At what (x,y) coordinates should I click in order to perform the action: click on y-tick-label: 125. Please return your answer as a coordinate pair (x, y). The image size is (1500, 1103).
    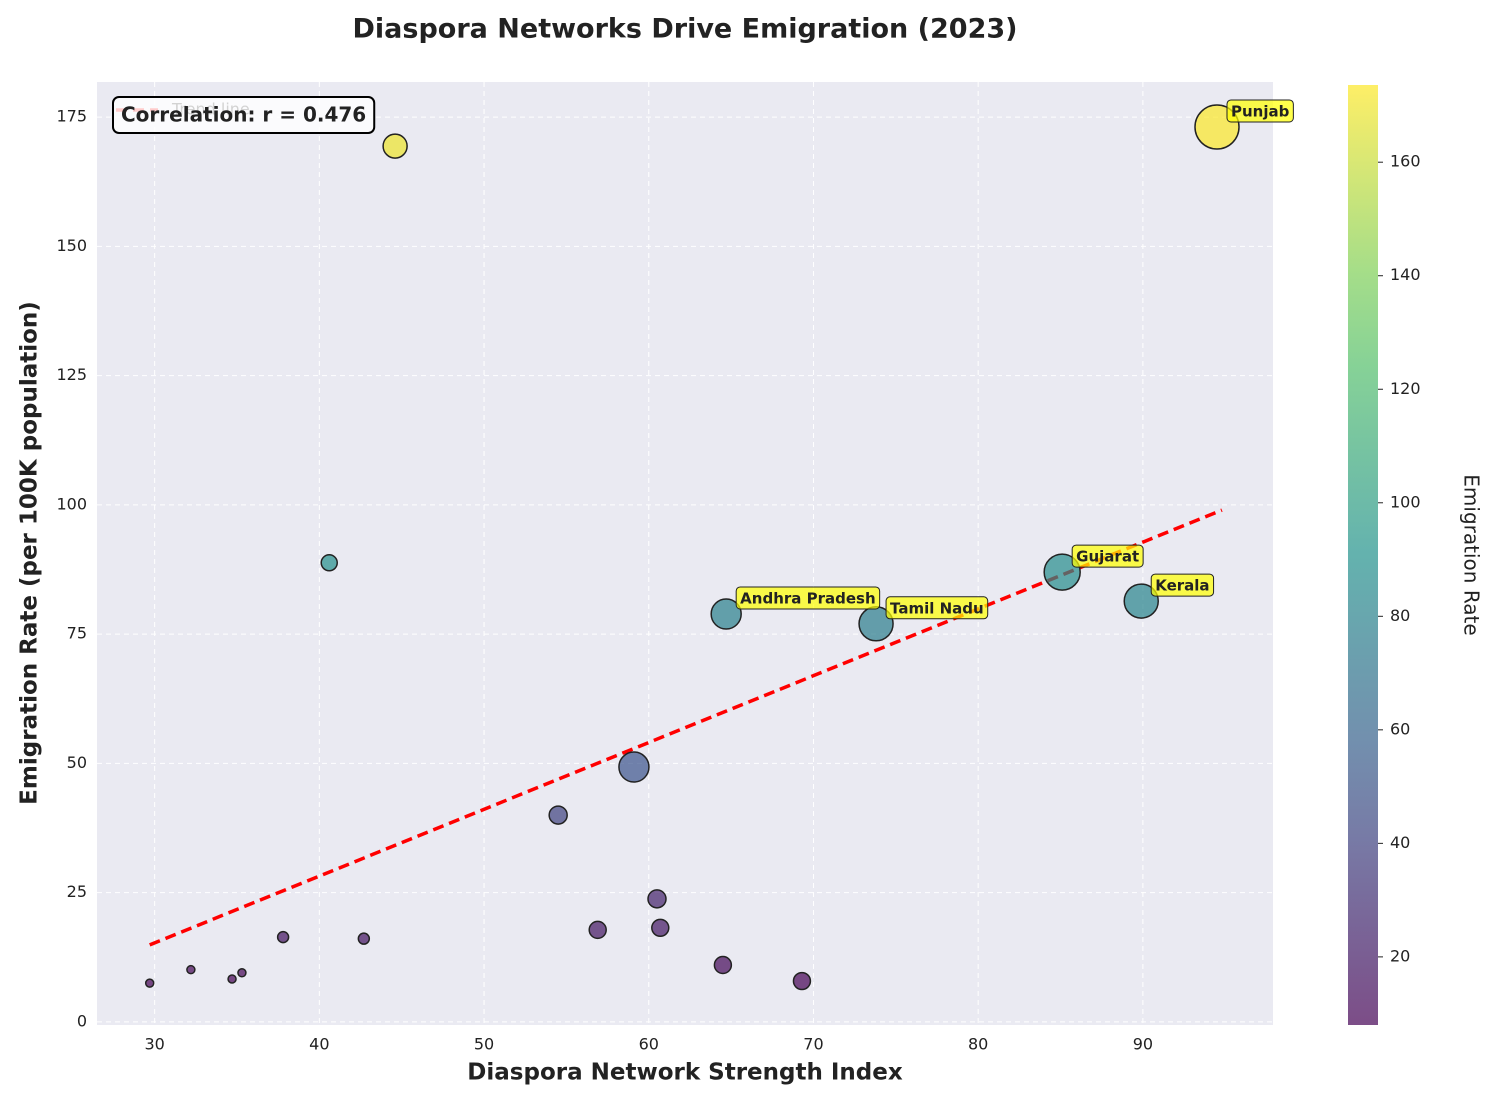
    Looking at the image, I should click on (71, 374).